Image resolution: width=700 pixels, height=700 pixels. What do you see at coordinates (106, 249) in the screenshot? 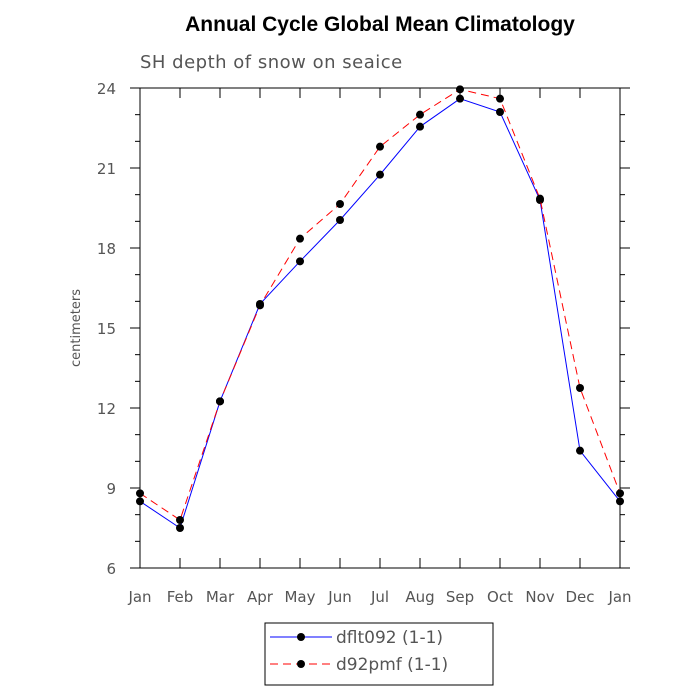
I see `y-tick-label: 18` at bounding box center [106, 249].